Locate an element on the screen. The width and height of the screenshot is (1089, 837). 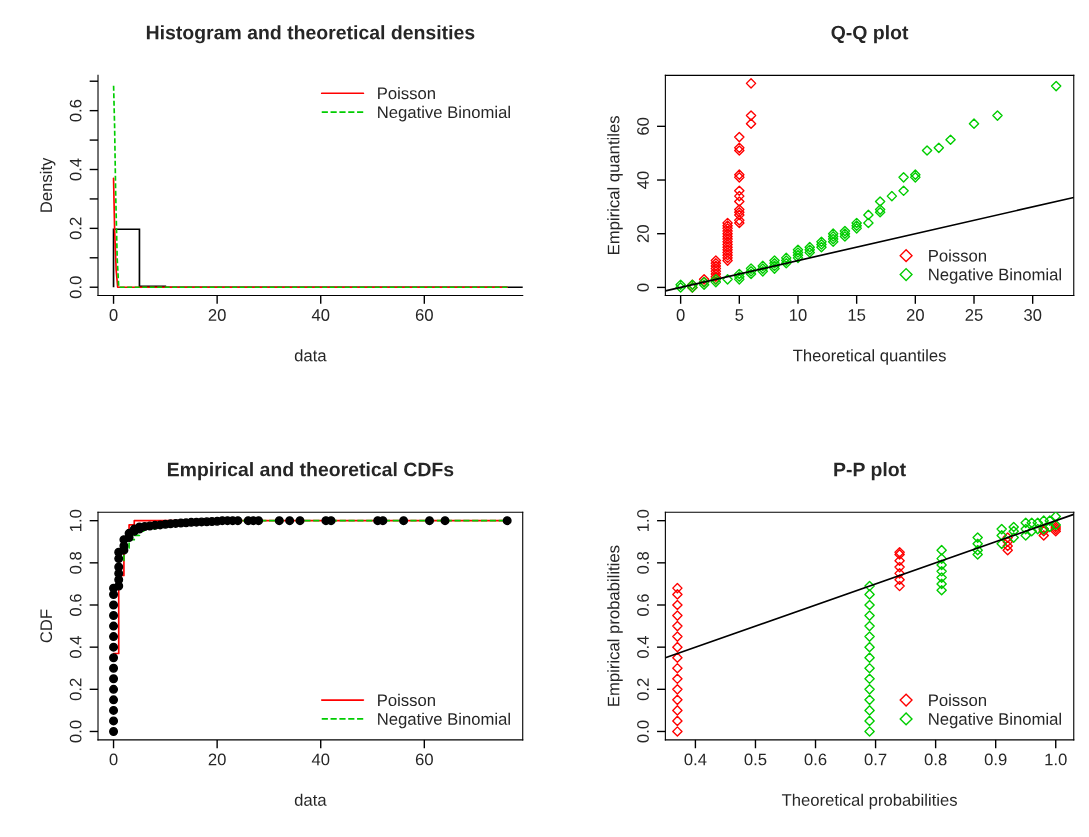
x-tick-label: 30 is located at coordinates (1033, 315).